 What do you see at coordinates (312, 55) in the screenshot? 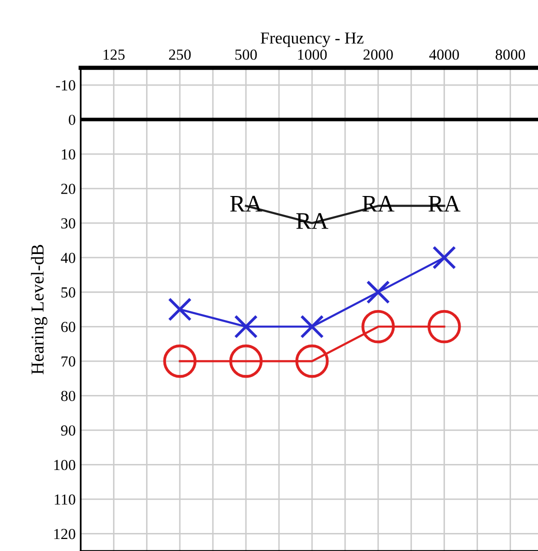
I see `x-tick-label: 1000` at bounding box center [312, 55].